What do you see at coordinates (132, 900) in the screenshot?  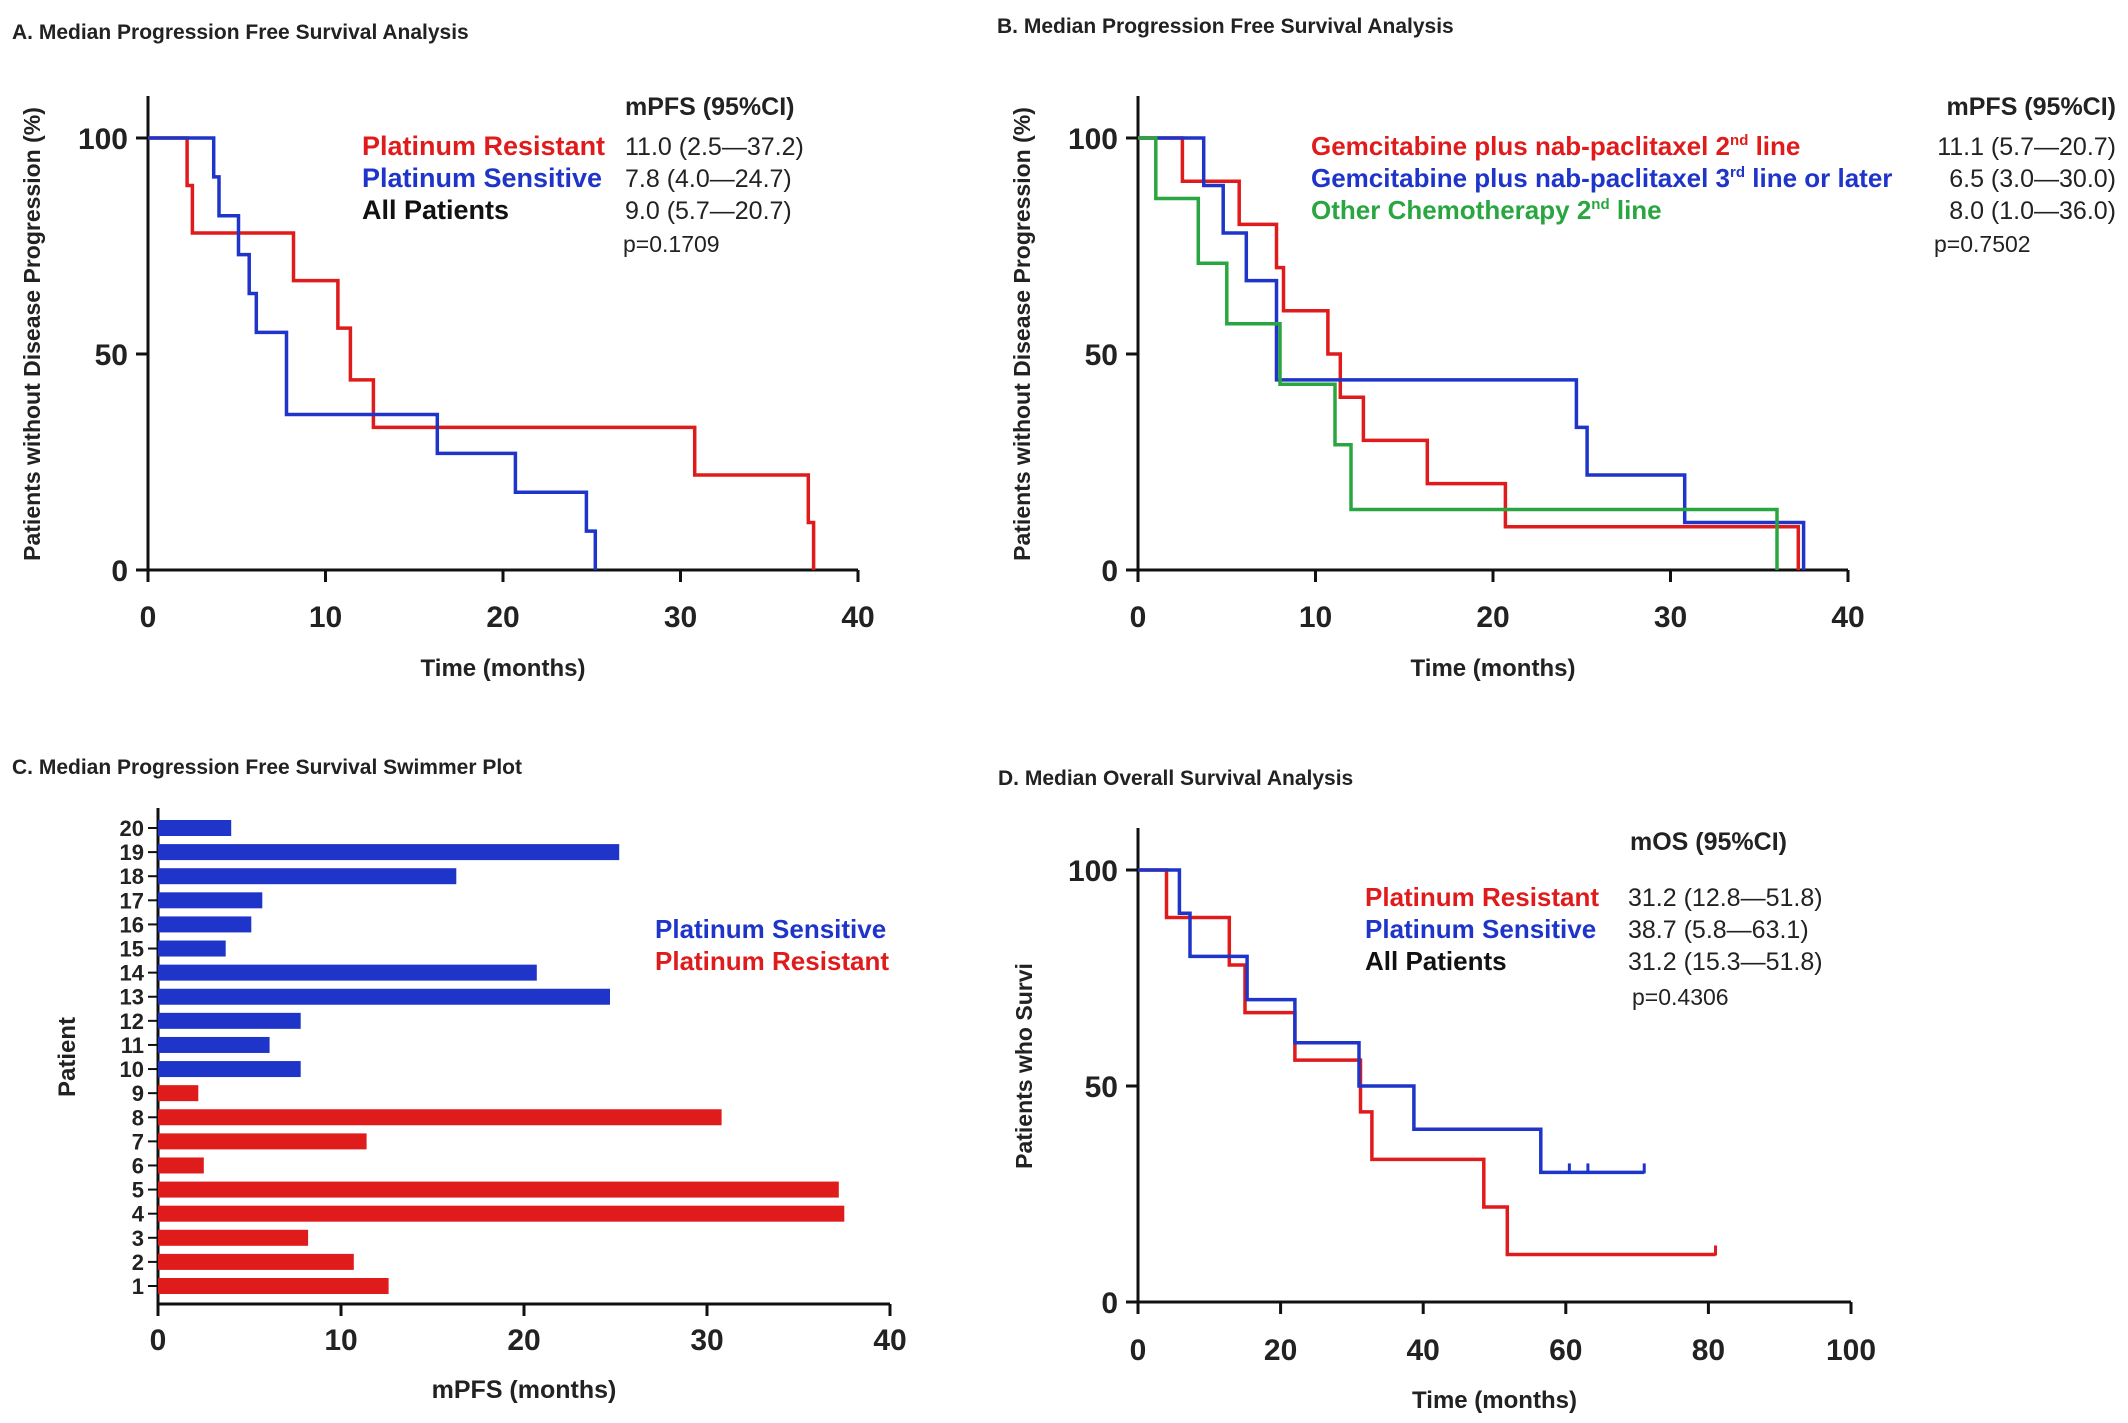 I see `y-tick-label: 17` at bounding box center [132, 900].